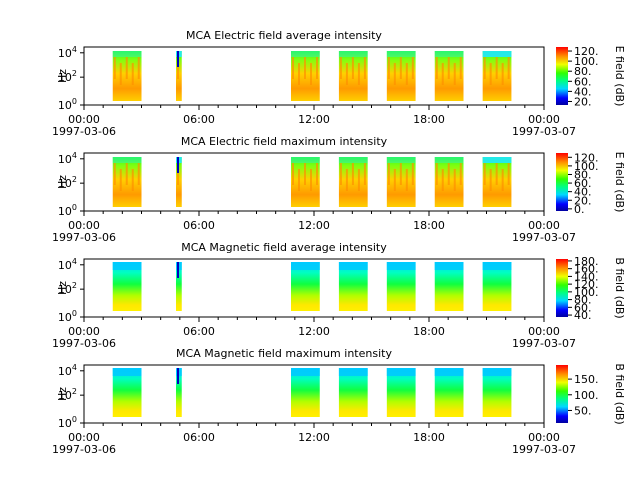 The image size is (640, 480). I want to click on colorbar-tick-label: 140., so click(586, 276).